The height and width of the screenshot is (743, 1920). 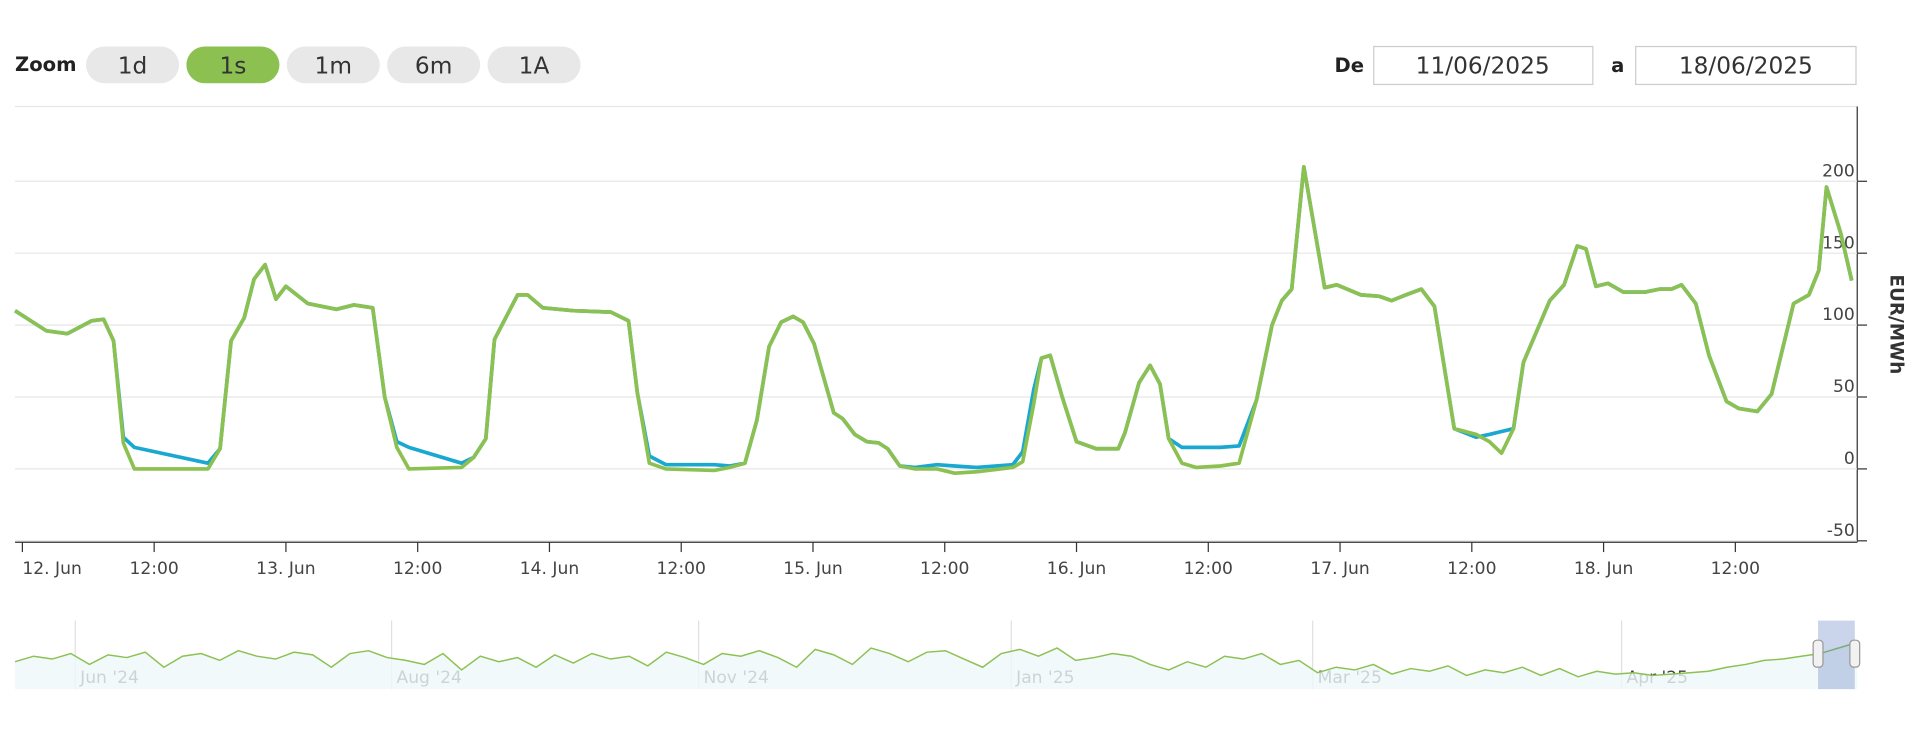 What do you see at coordinates (1339, 569) in the screenshot?
I see `x-tick-label: 17. Jun` at bounding box center [1339, 569].